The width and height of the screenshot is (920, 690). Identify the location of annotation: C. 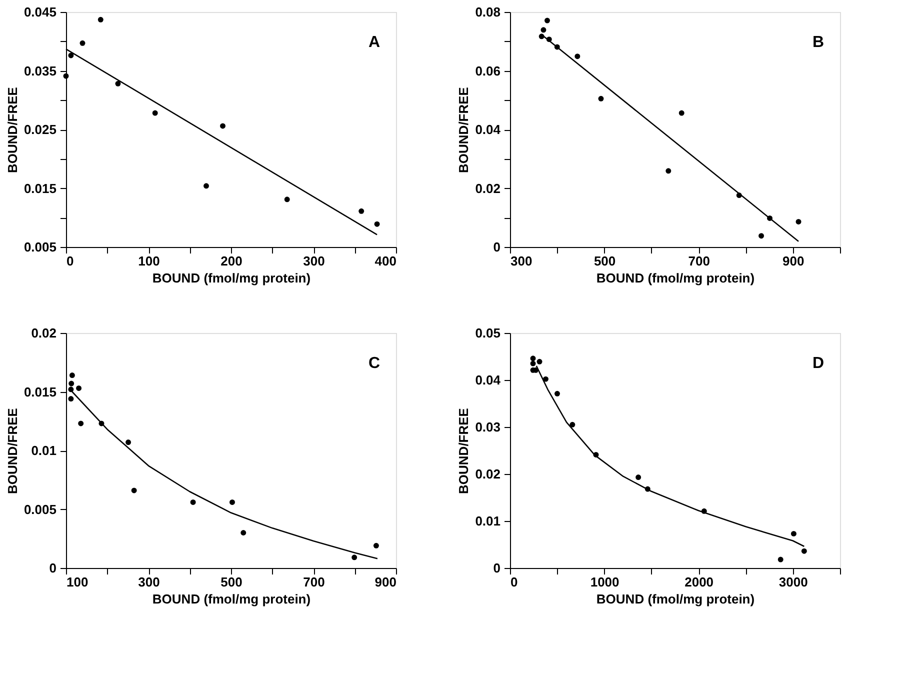
(374, 363).